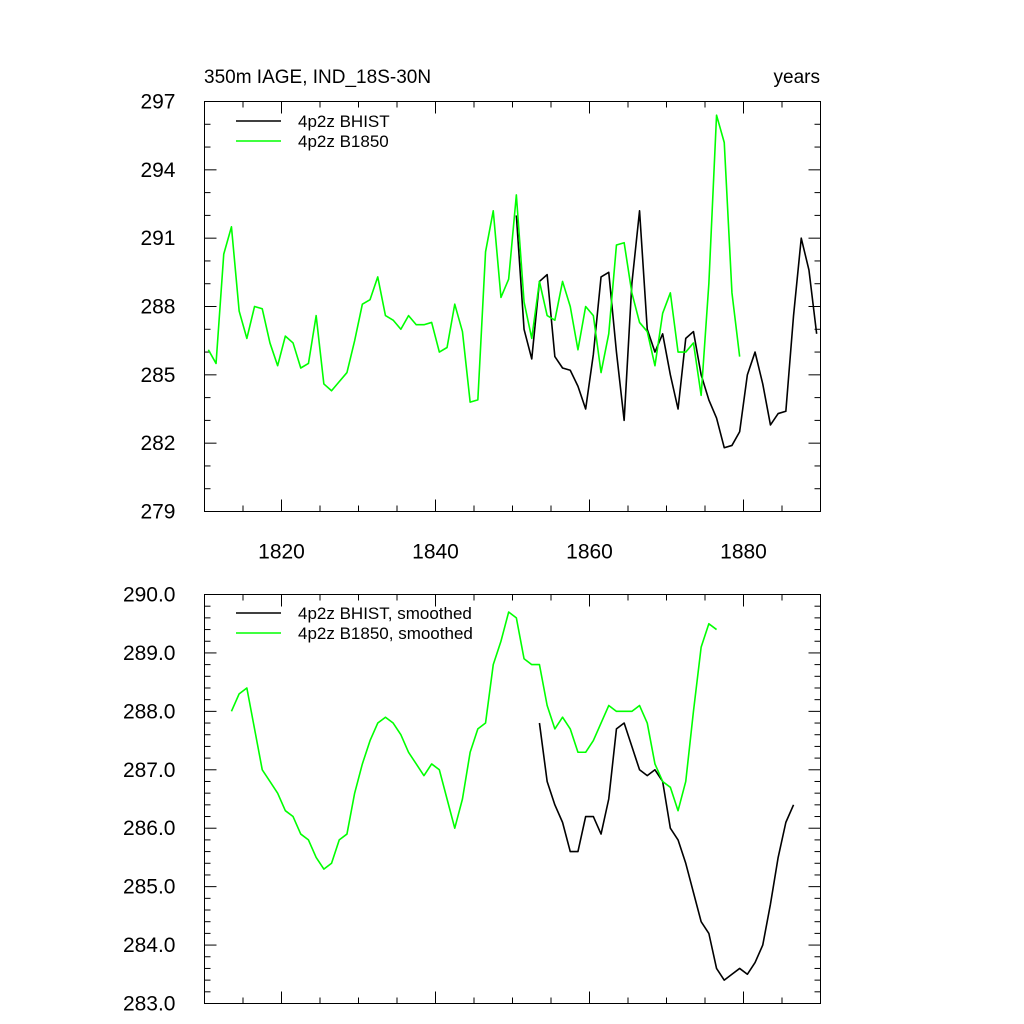 The height and width of the screenshot is (1024, 1024). Describe the element at coordinates (589, 552) in the screenshot. I see `x-tick-label: 1860` at that location.